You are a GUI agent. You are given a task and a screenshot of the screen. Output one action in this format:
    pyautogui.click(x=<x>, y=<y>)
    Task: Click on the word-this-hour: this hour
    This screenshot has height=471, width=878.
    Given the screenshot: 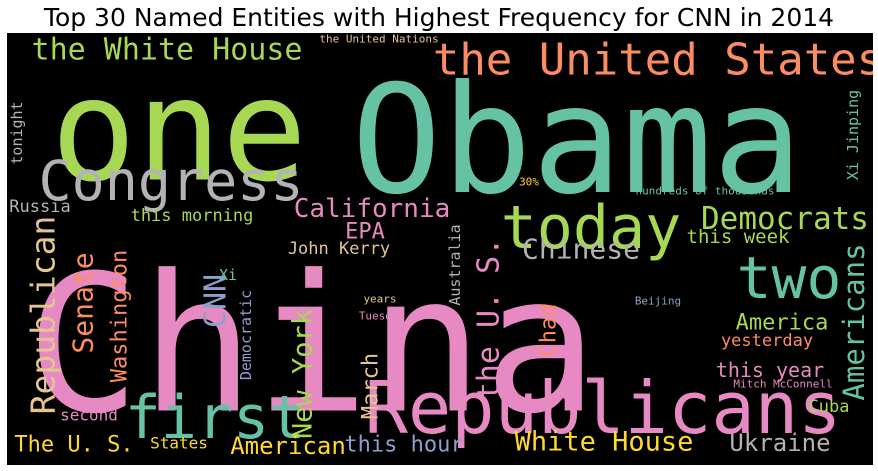 What is the action you would take?
    pyautogui.click(x=403, y=445)
    